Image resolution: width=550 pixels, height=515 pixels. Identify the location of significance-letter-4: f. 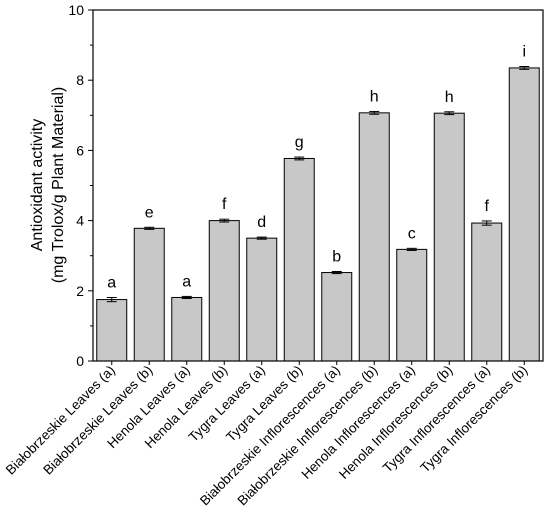
(224, 204).